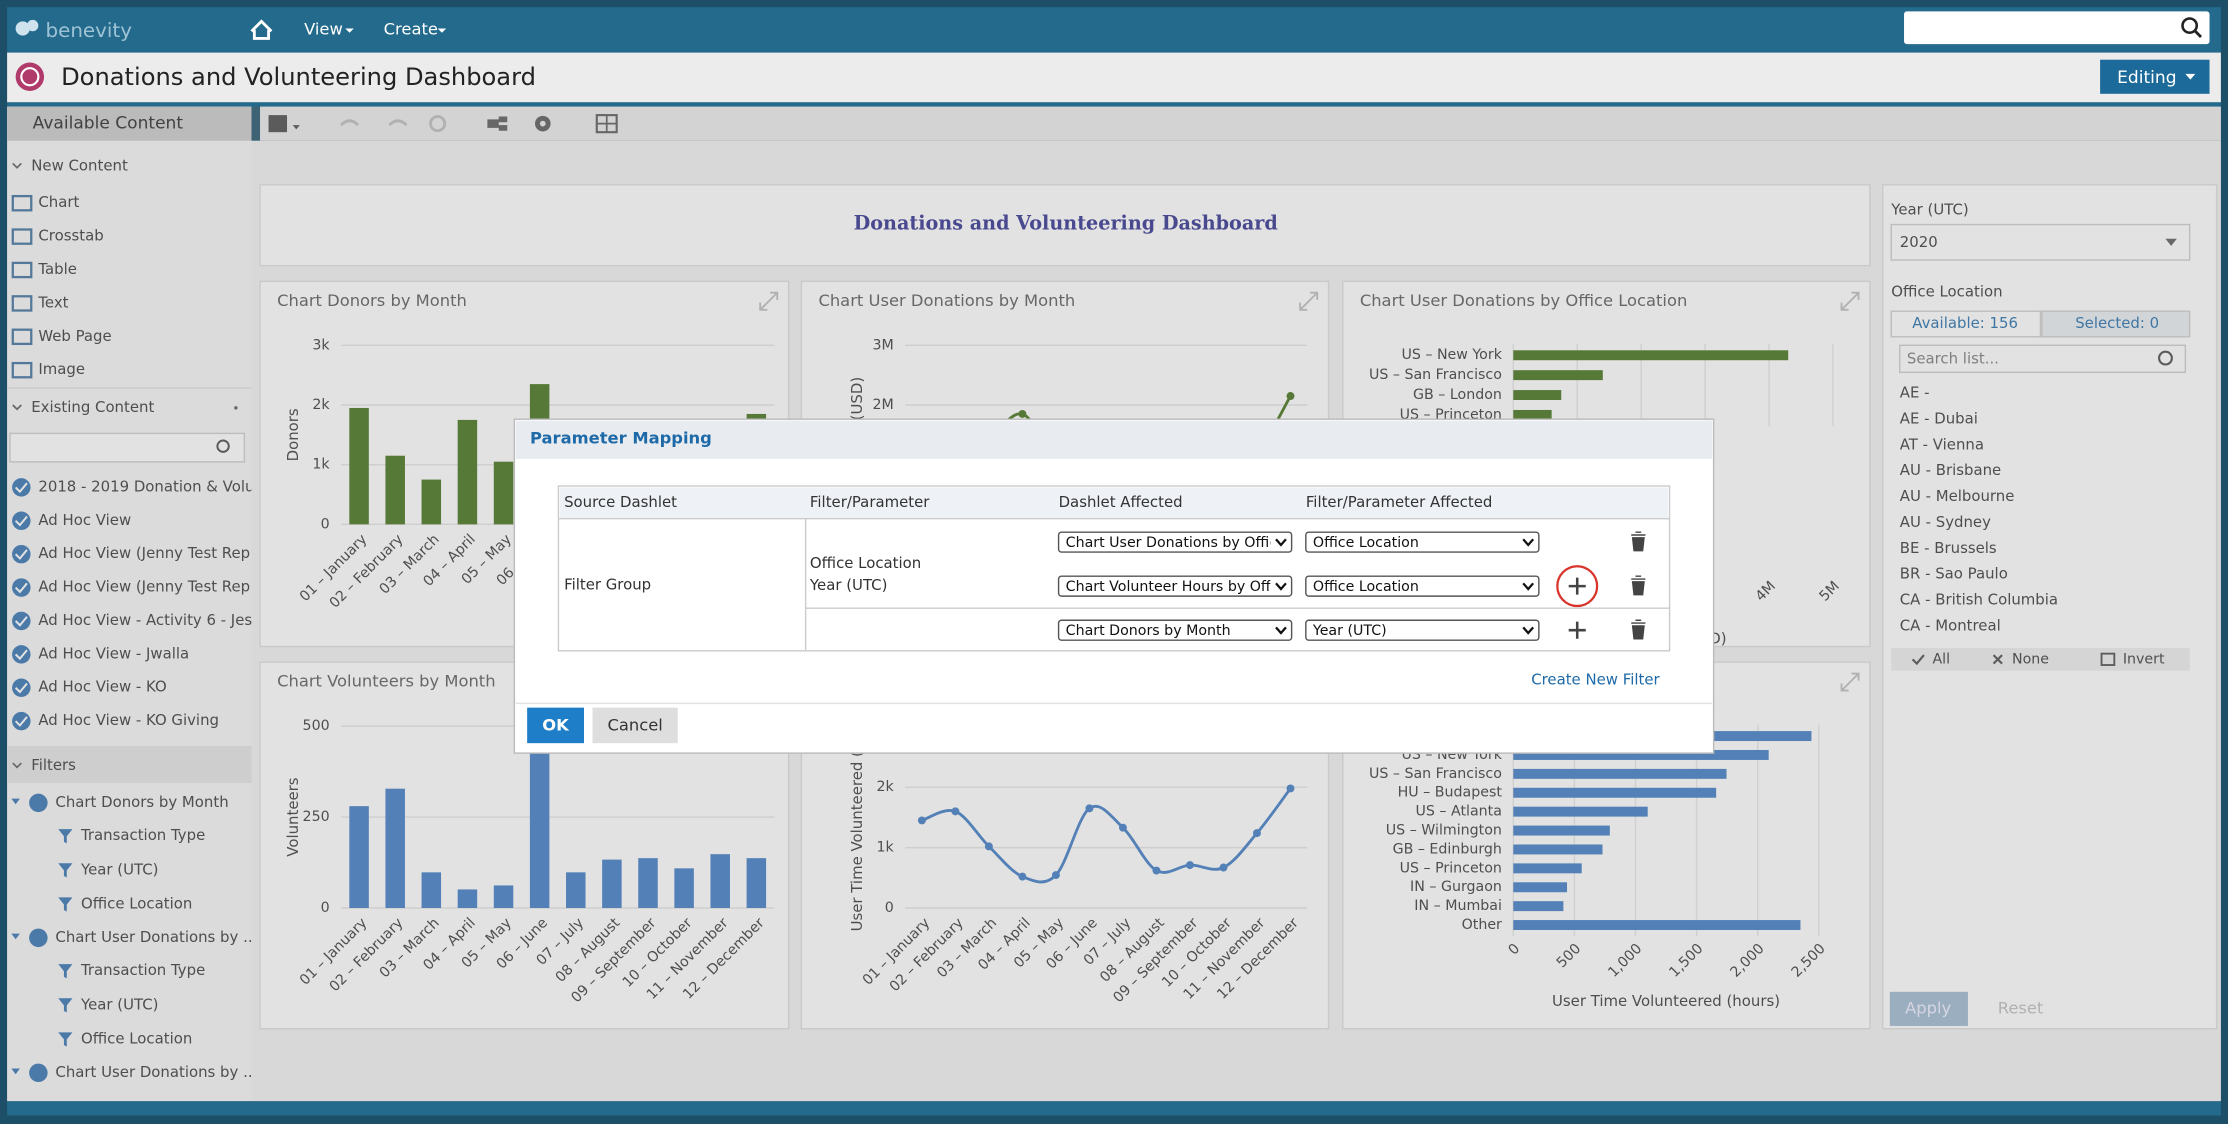 Image resolution: width=2228 pixels, height=1124 pixels. I want to click on action: None, so click(2030, 659).